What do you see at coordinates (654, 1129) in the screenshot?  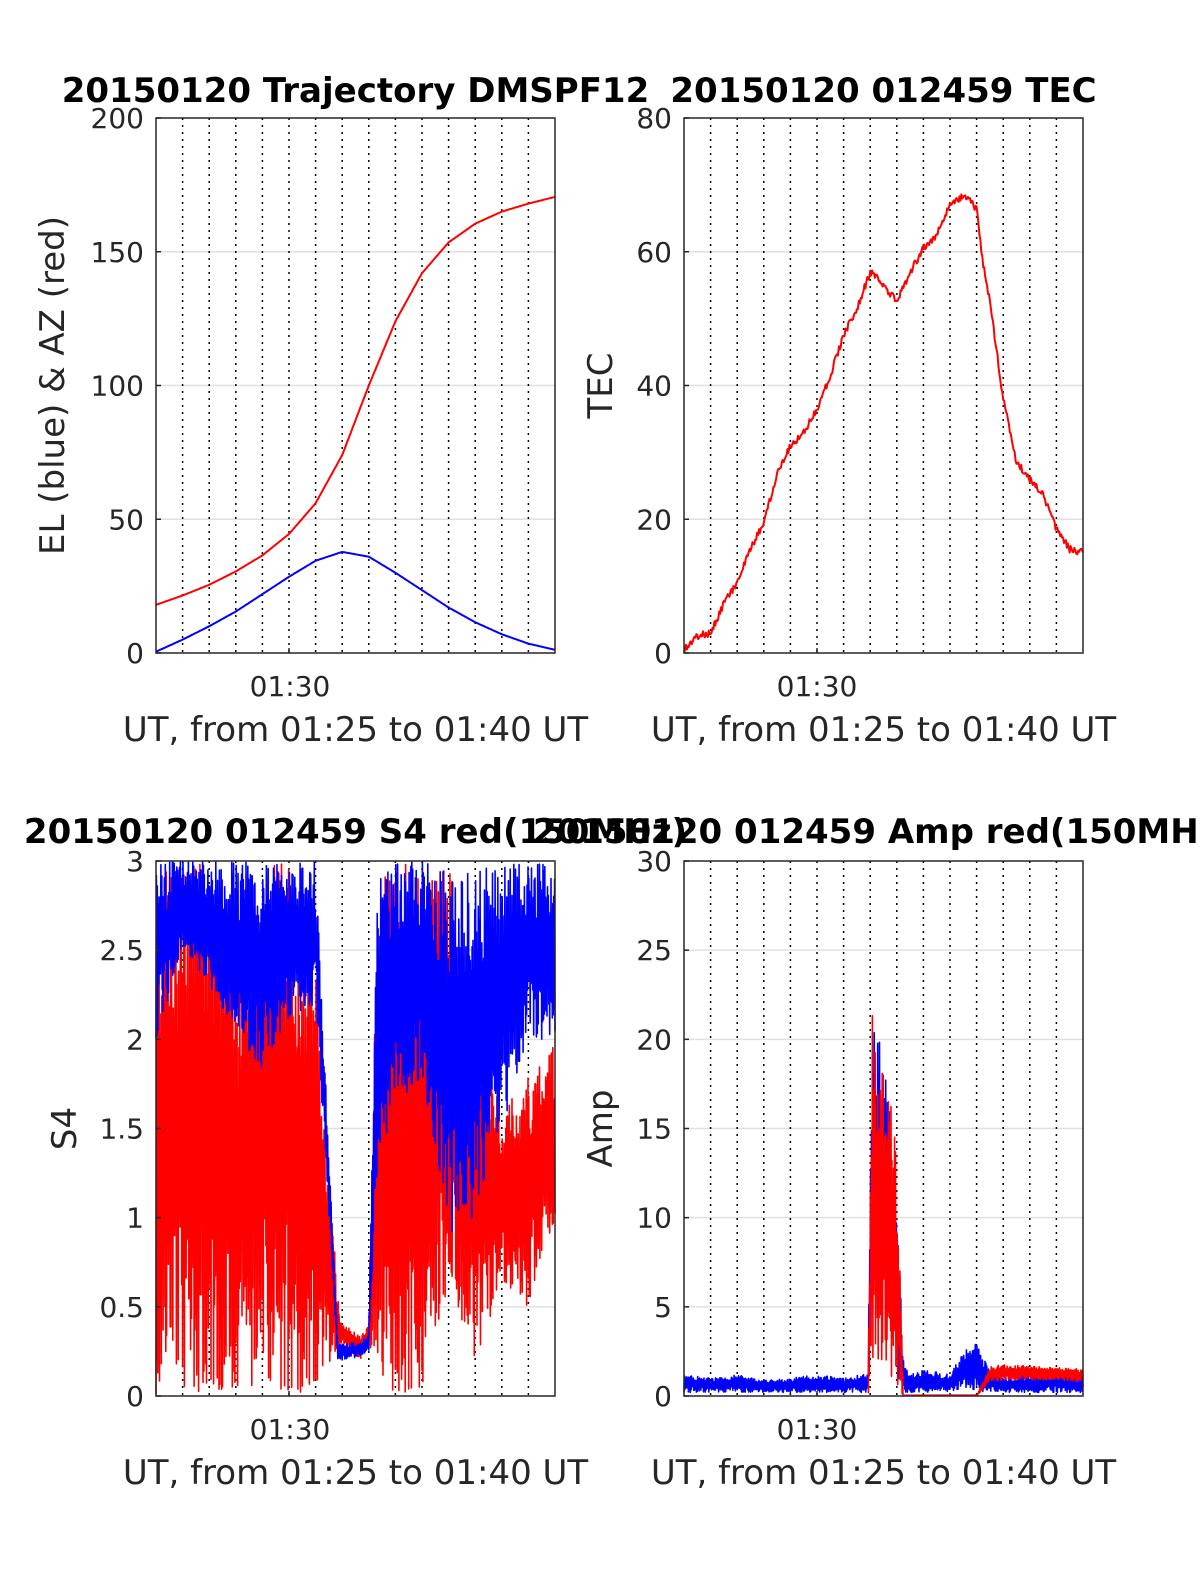 I see `y-tick-label: 15` at bounding box center [654, 1129].